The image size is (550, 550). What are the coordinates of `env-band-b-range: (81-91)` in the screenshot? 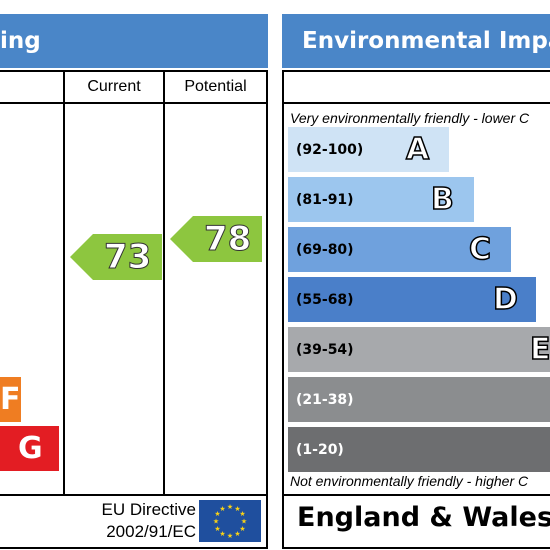 It's located at (325, 199).